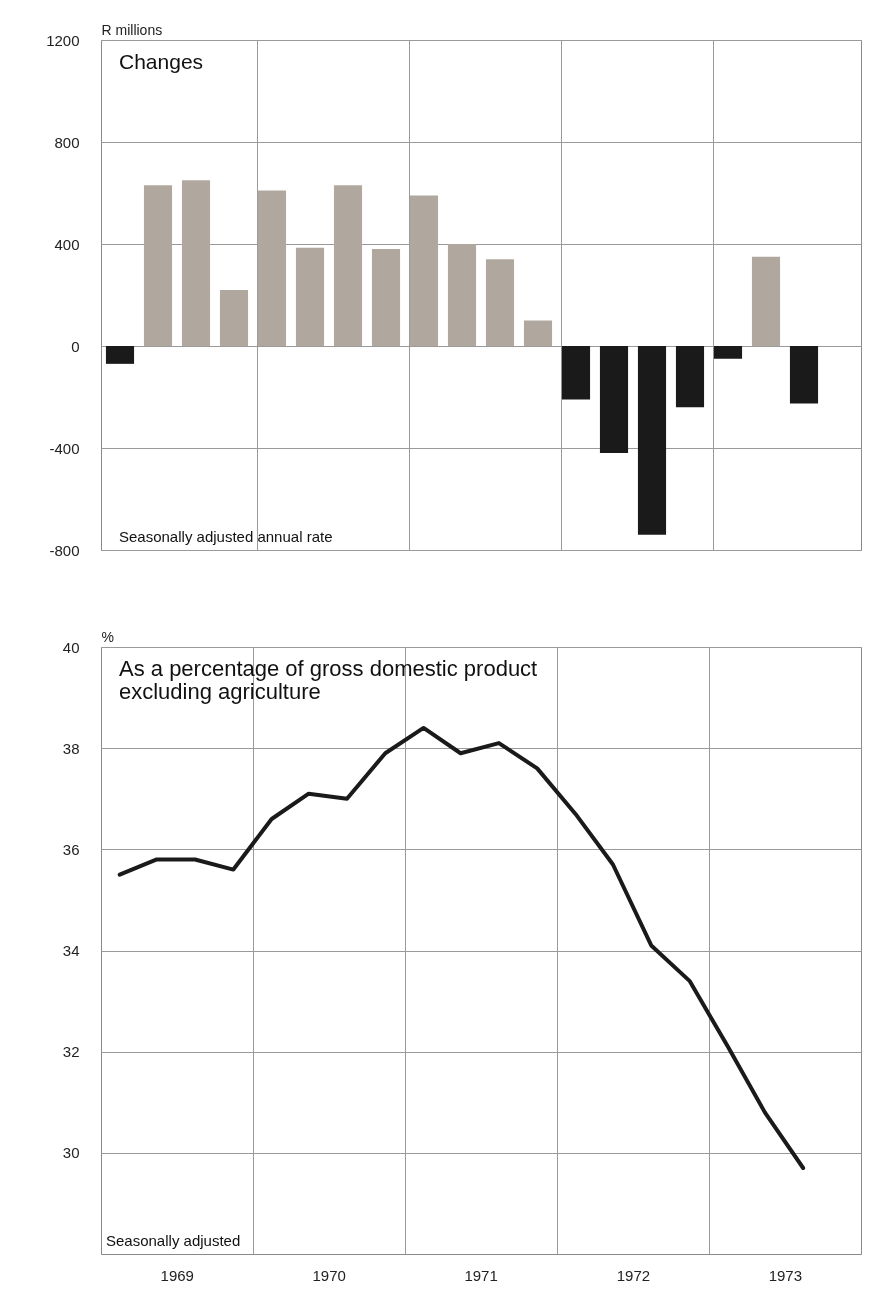 This screenshot has height=1310, width=875. I want to click on annotation: Seasonally adjusted, so click(173, 1240).